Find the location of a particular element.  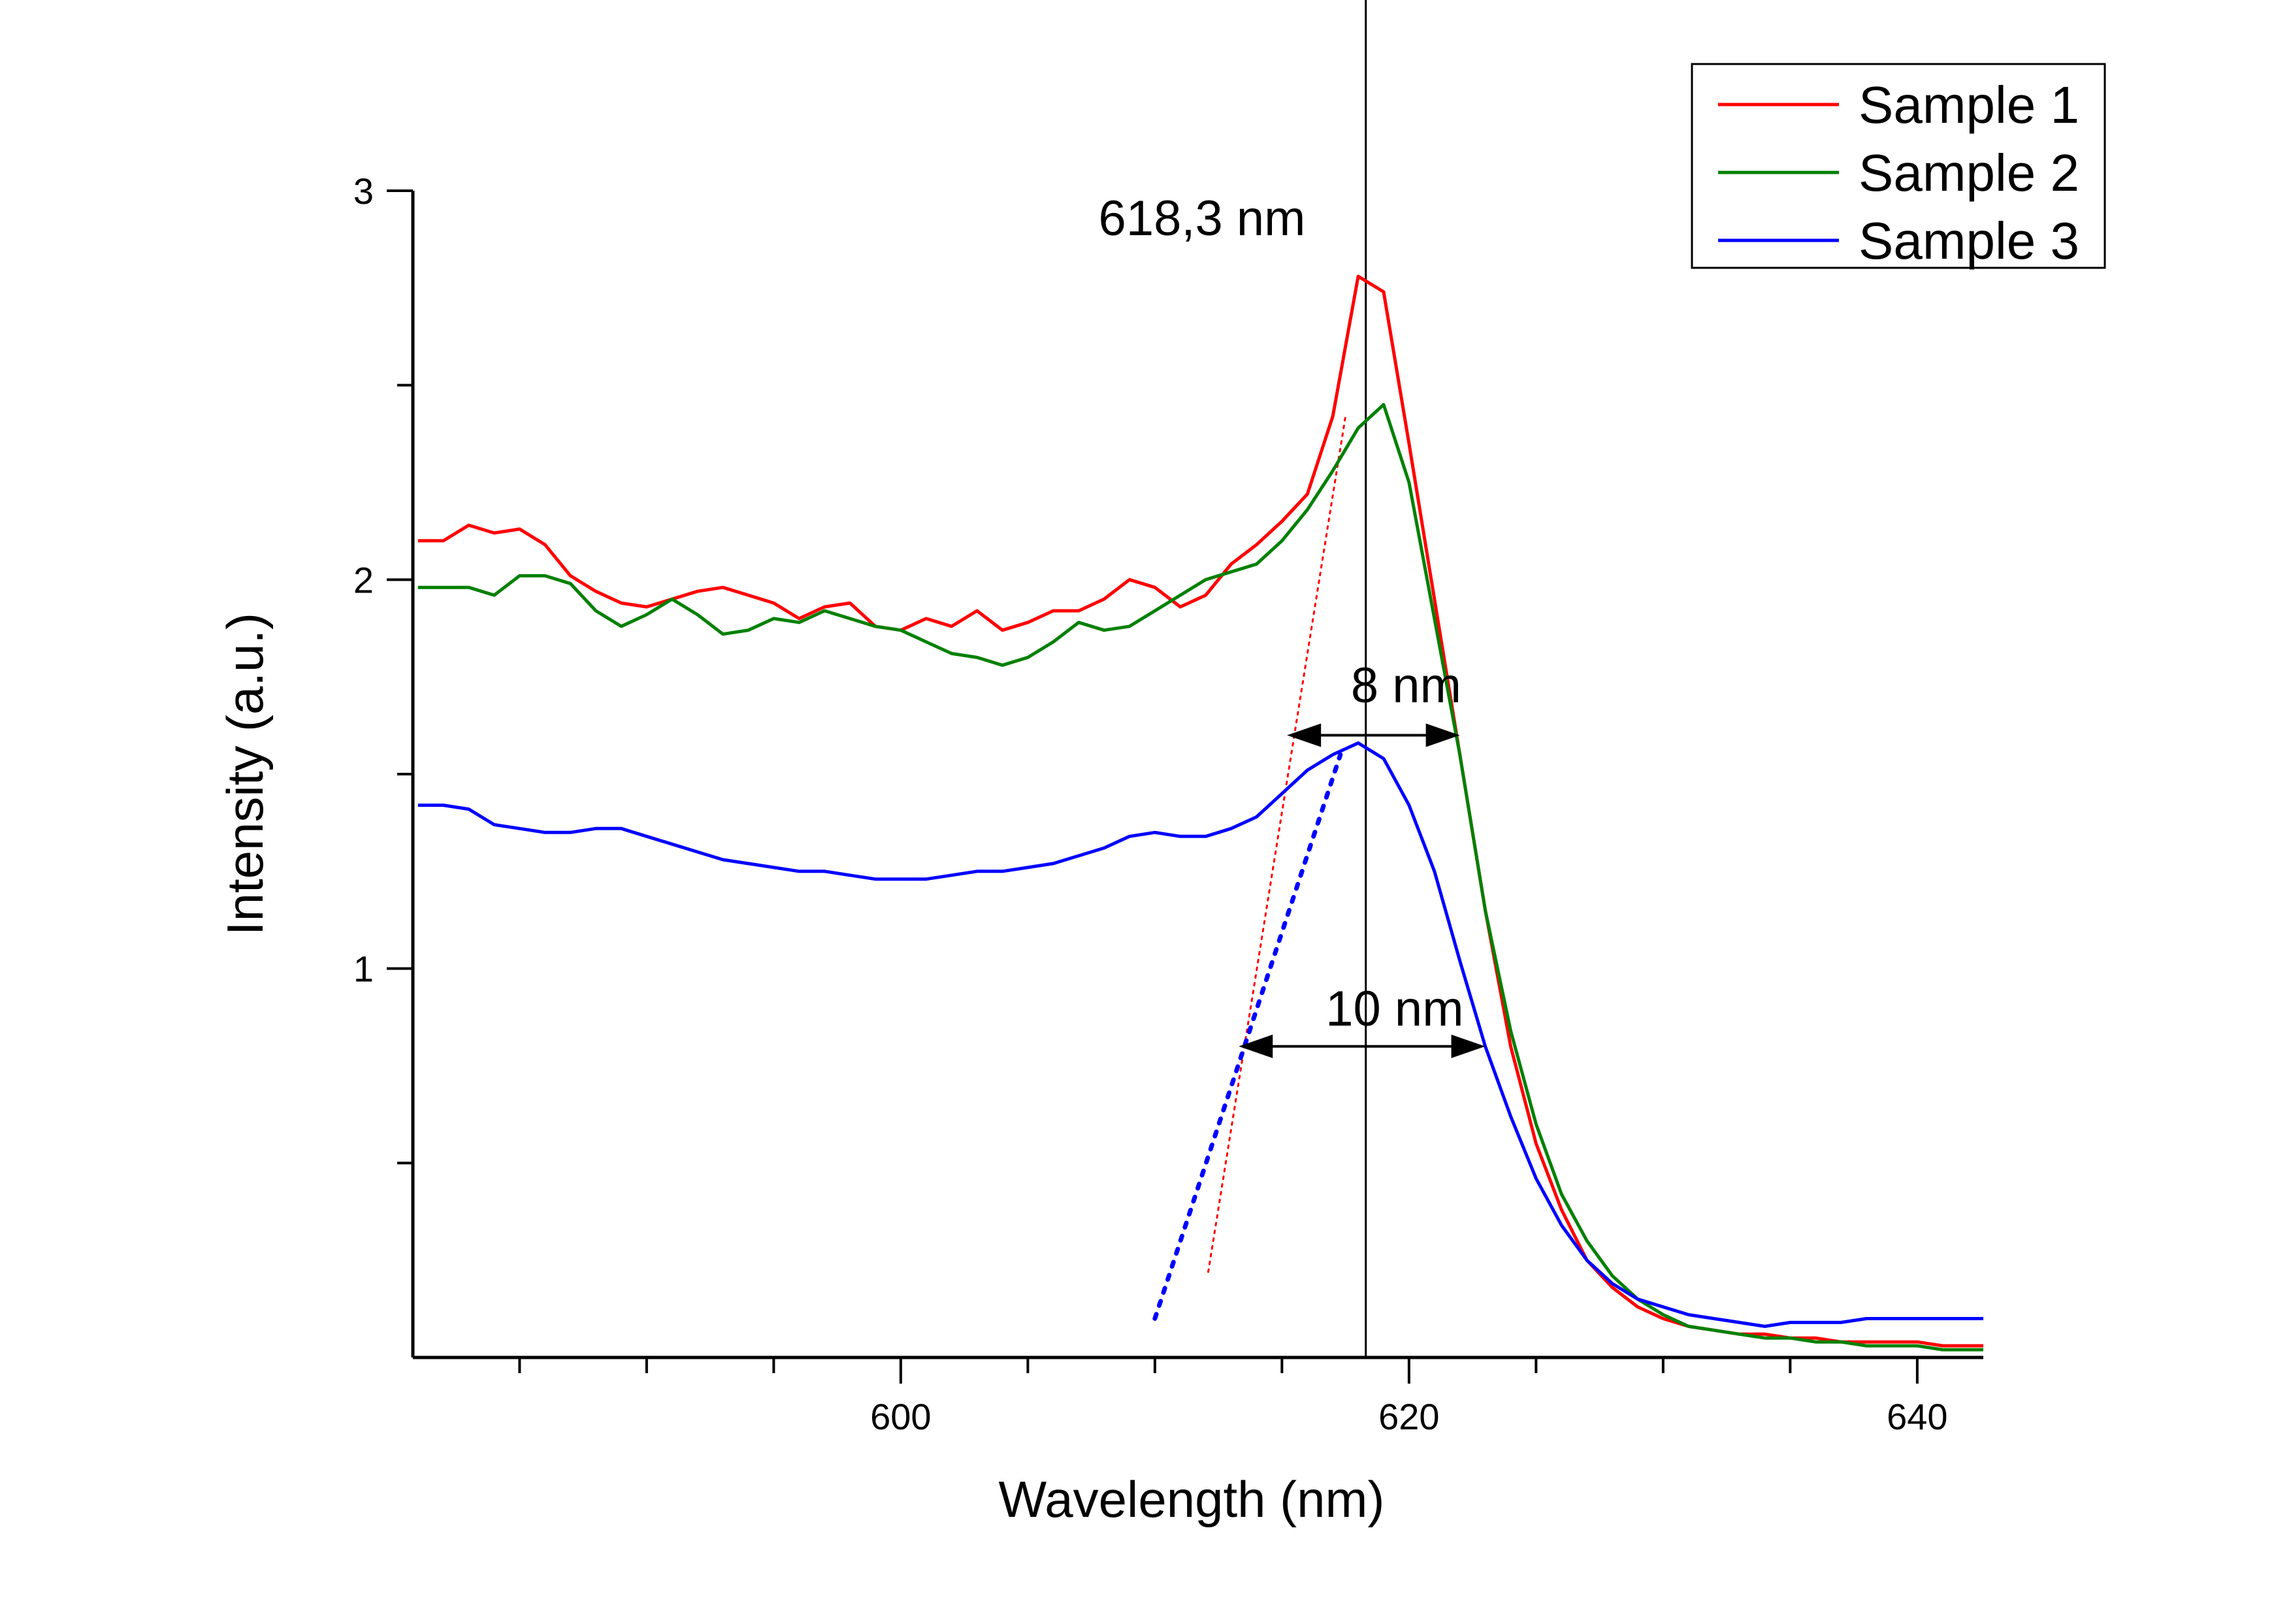

y-axis-title: Intensity (a.u.) is located at coordinates (245, 774).